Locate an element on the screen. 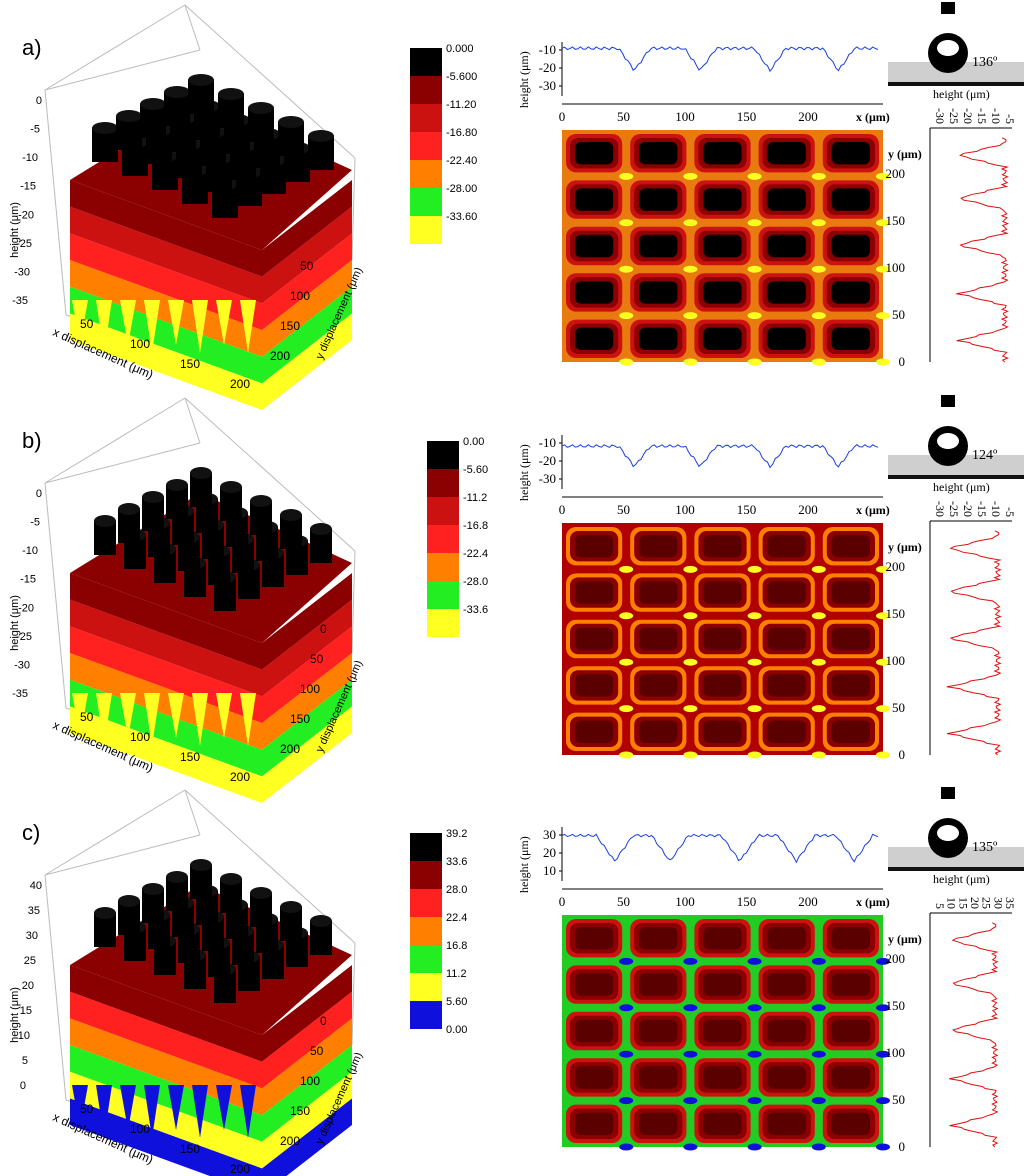  colorbar-level-label: 22.4 is located at coordinates (456, 918).